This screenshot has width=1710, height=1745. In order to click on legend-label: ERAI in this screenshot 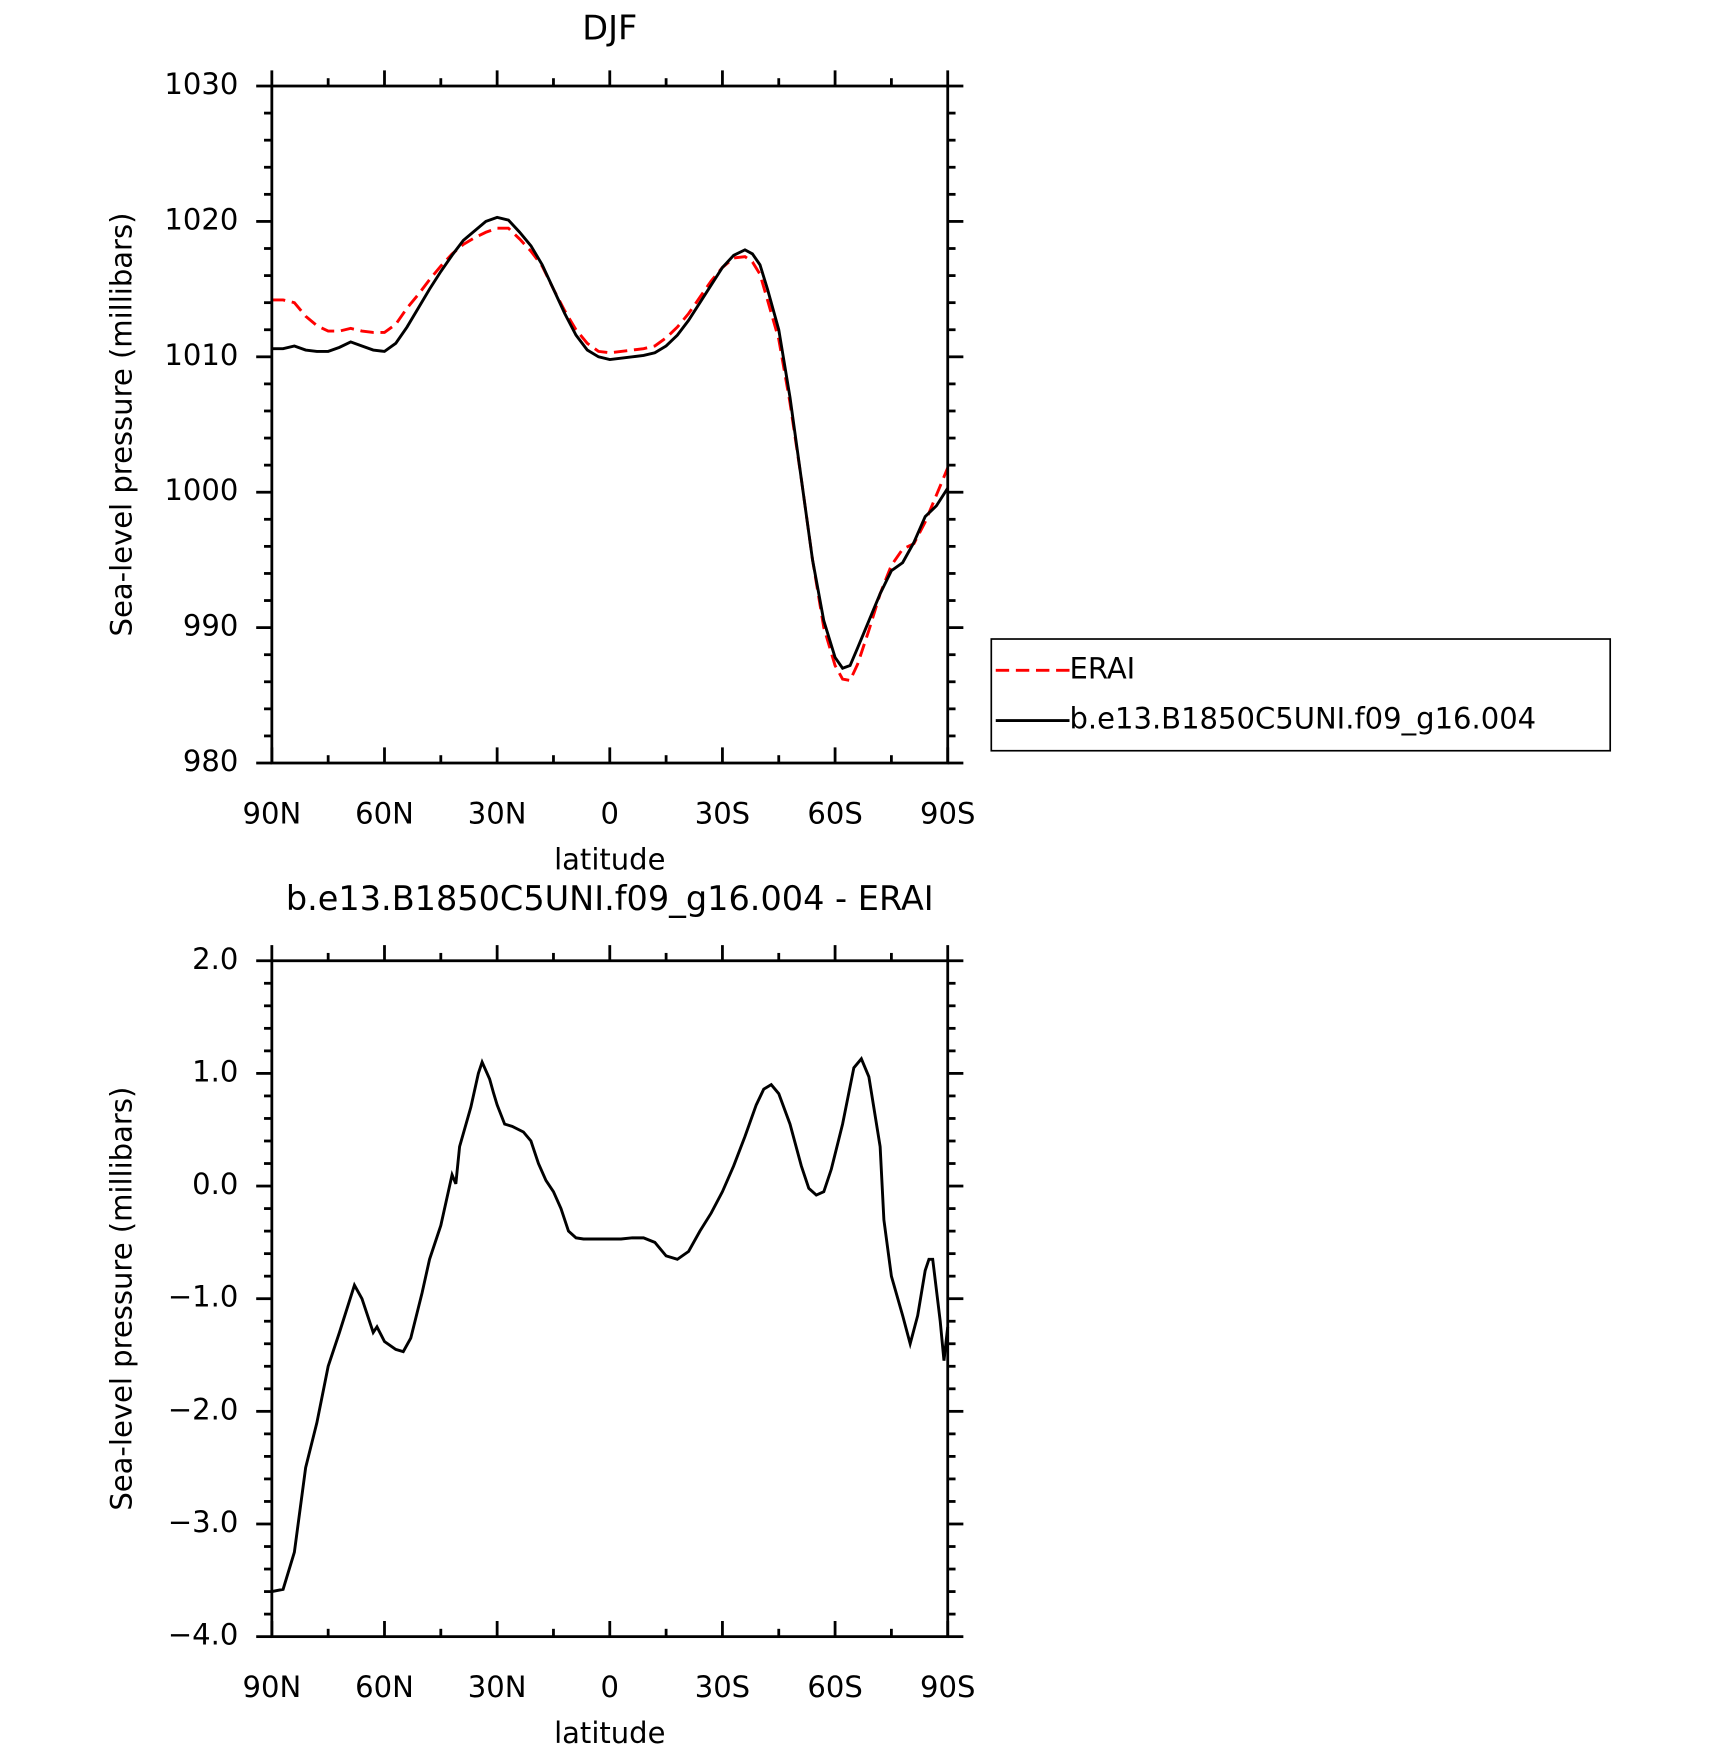, I will do `click(1102, 668)`.